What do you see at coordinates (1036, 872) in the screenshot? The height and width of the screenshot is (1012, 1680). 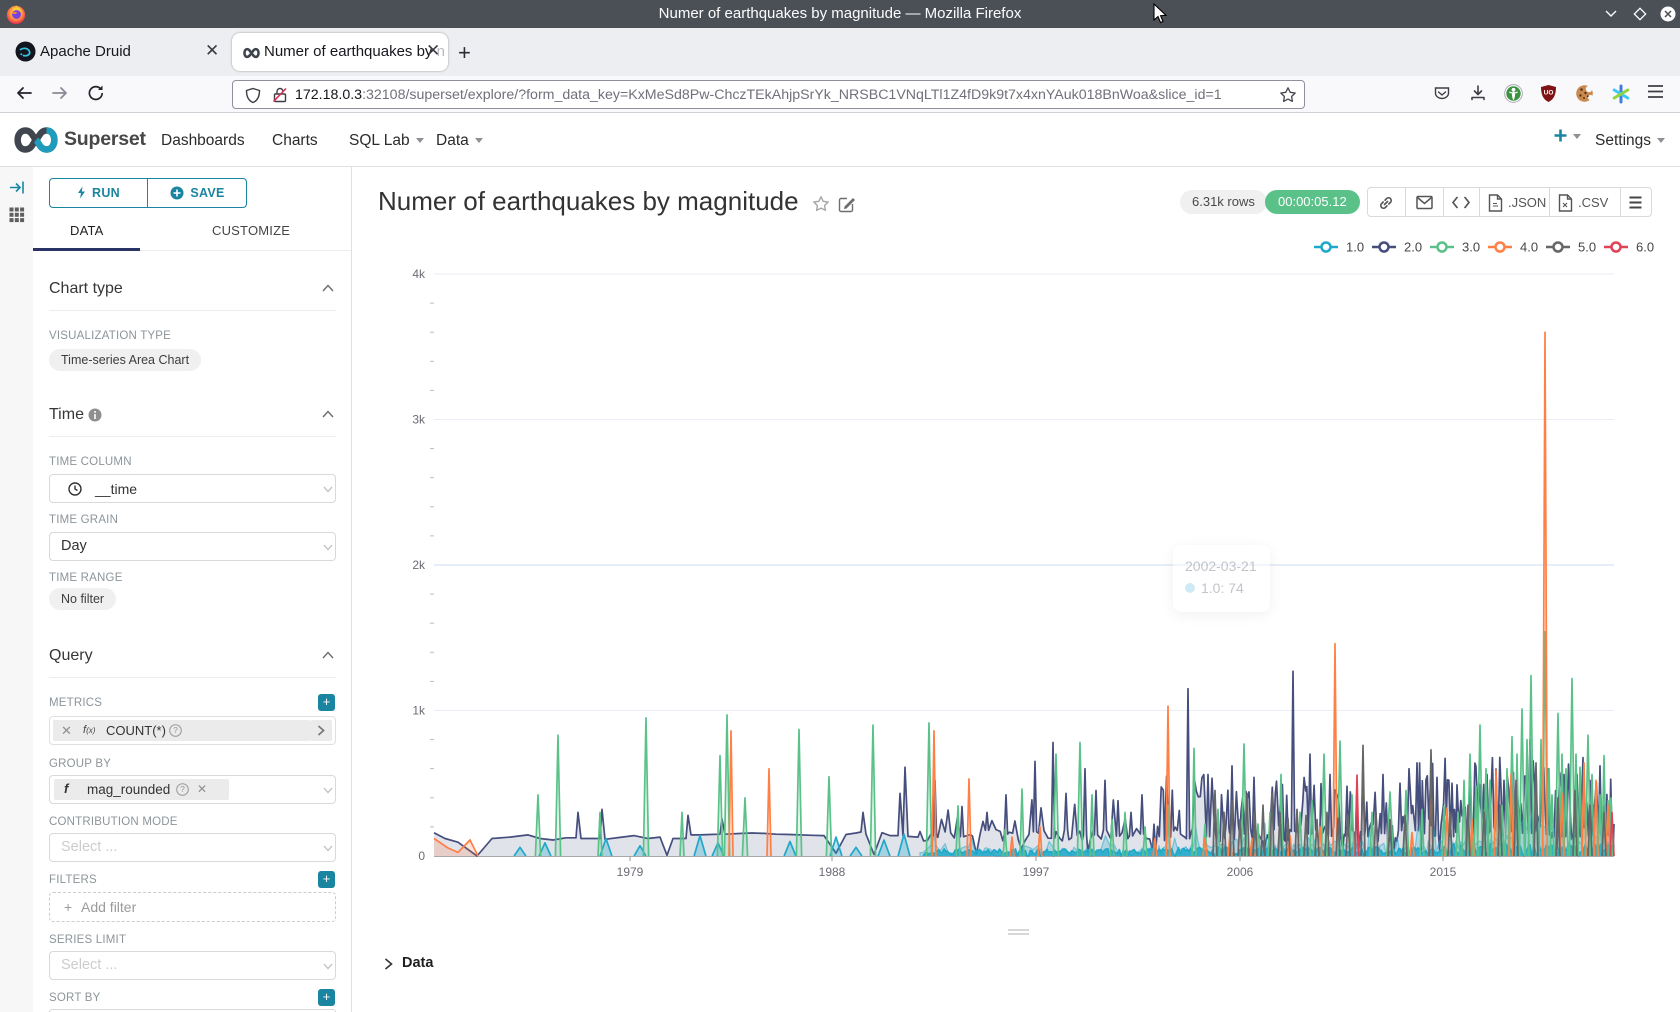 I see `svg-text: 1997` at bounding box center [1036, 872].